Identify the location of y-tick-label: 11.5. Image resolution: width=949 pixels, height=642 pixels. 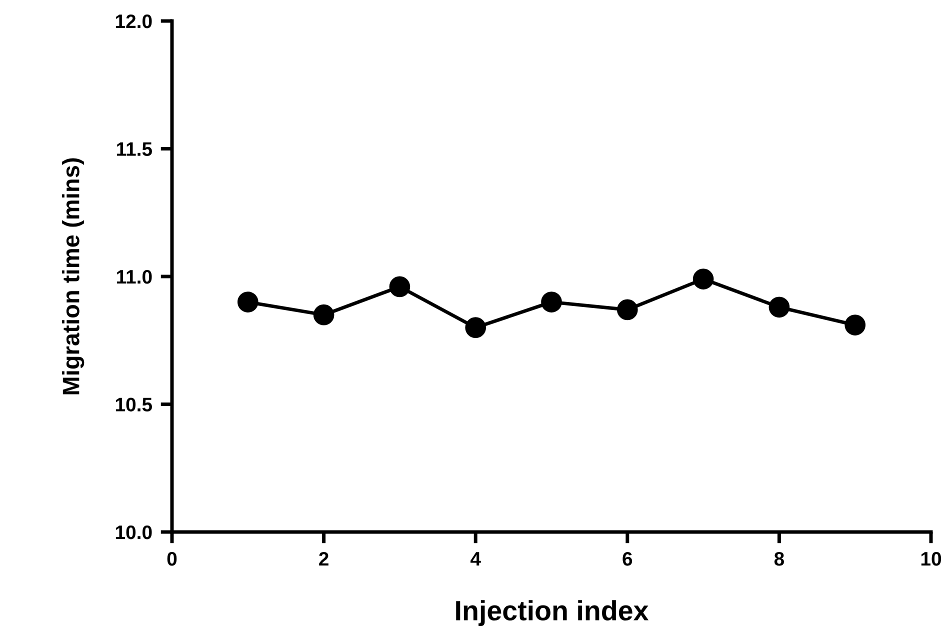
(134, 149).